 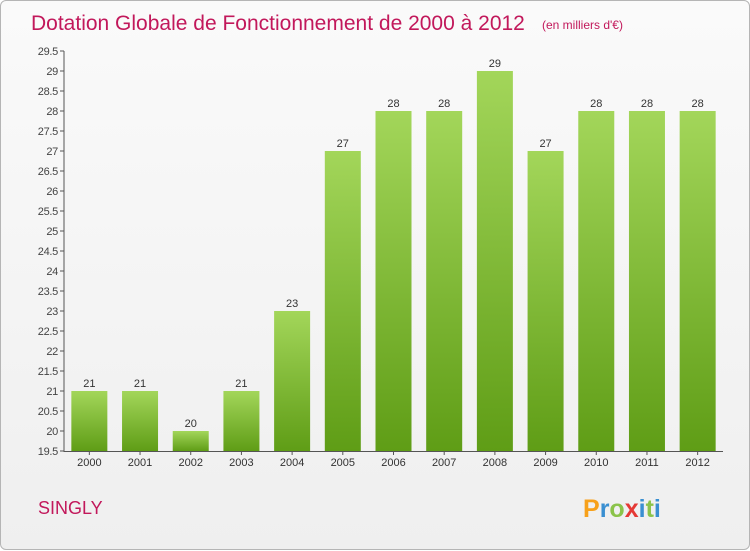 I want to click on y-tick-label: 26.5, so click(x=48, y=172).